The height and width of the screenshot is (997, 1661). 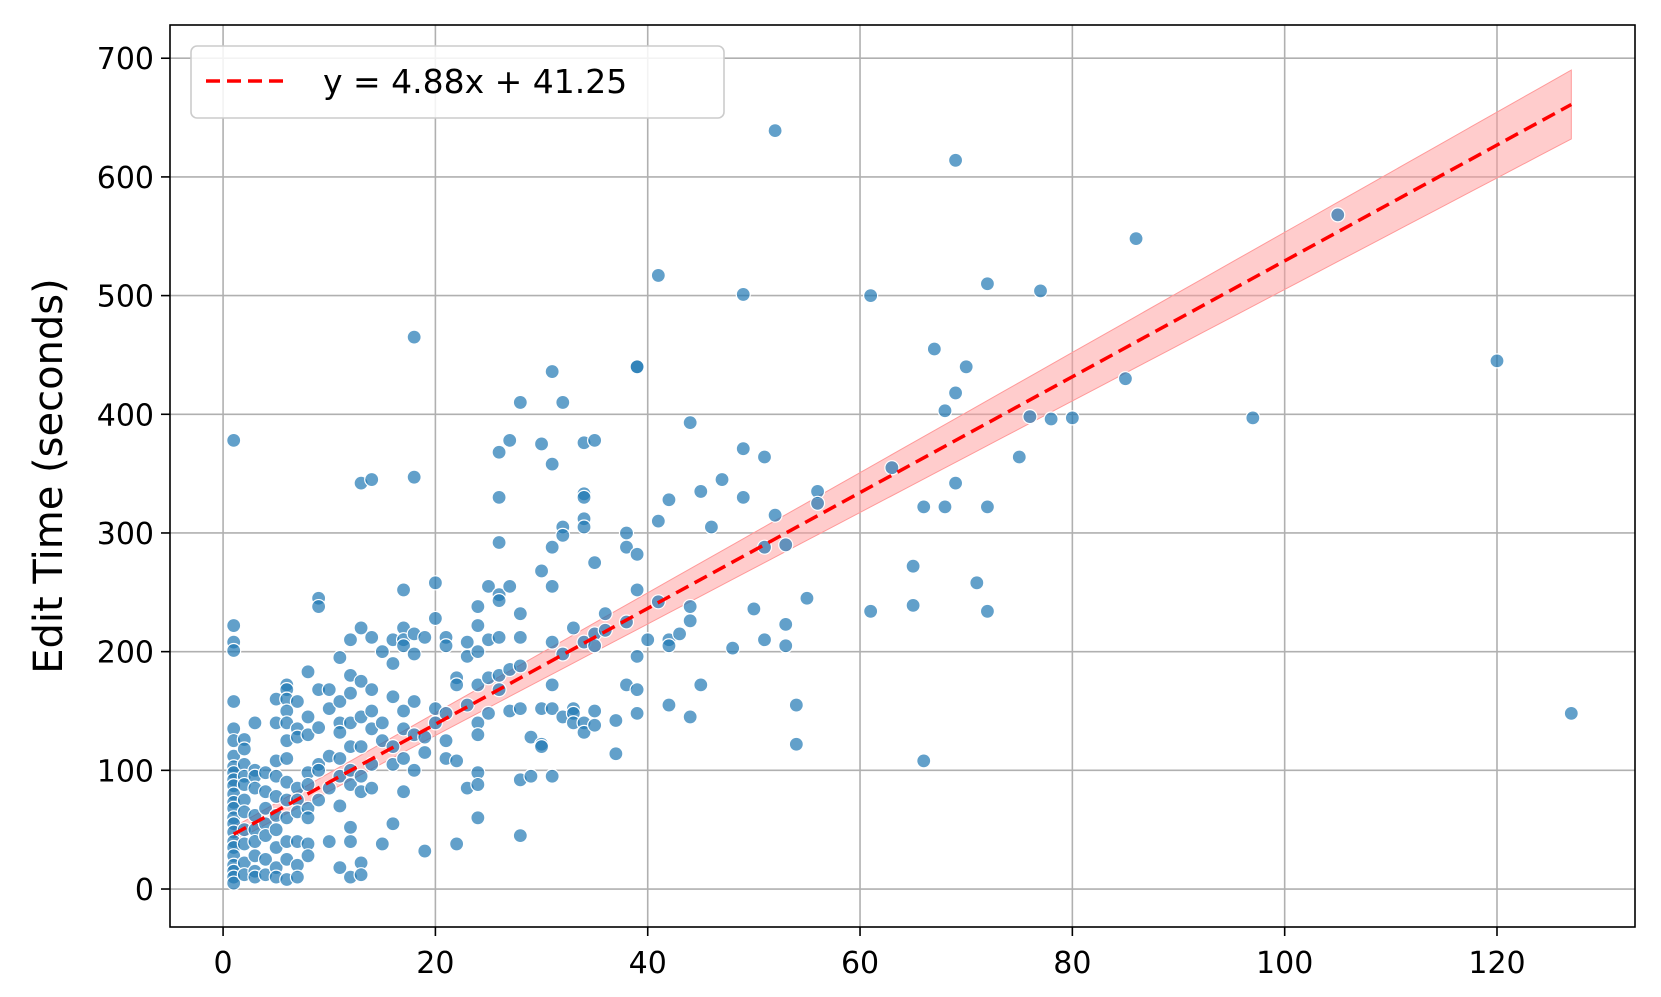 I want to click on y-tick-label: 600, so click(x=125, y=178).